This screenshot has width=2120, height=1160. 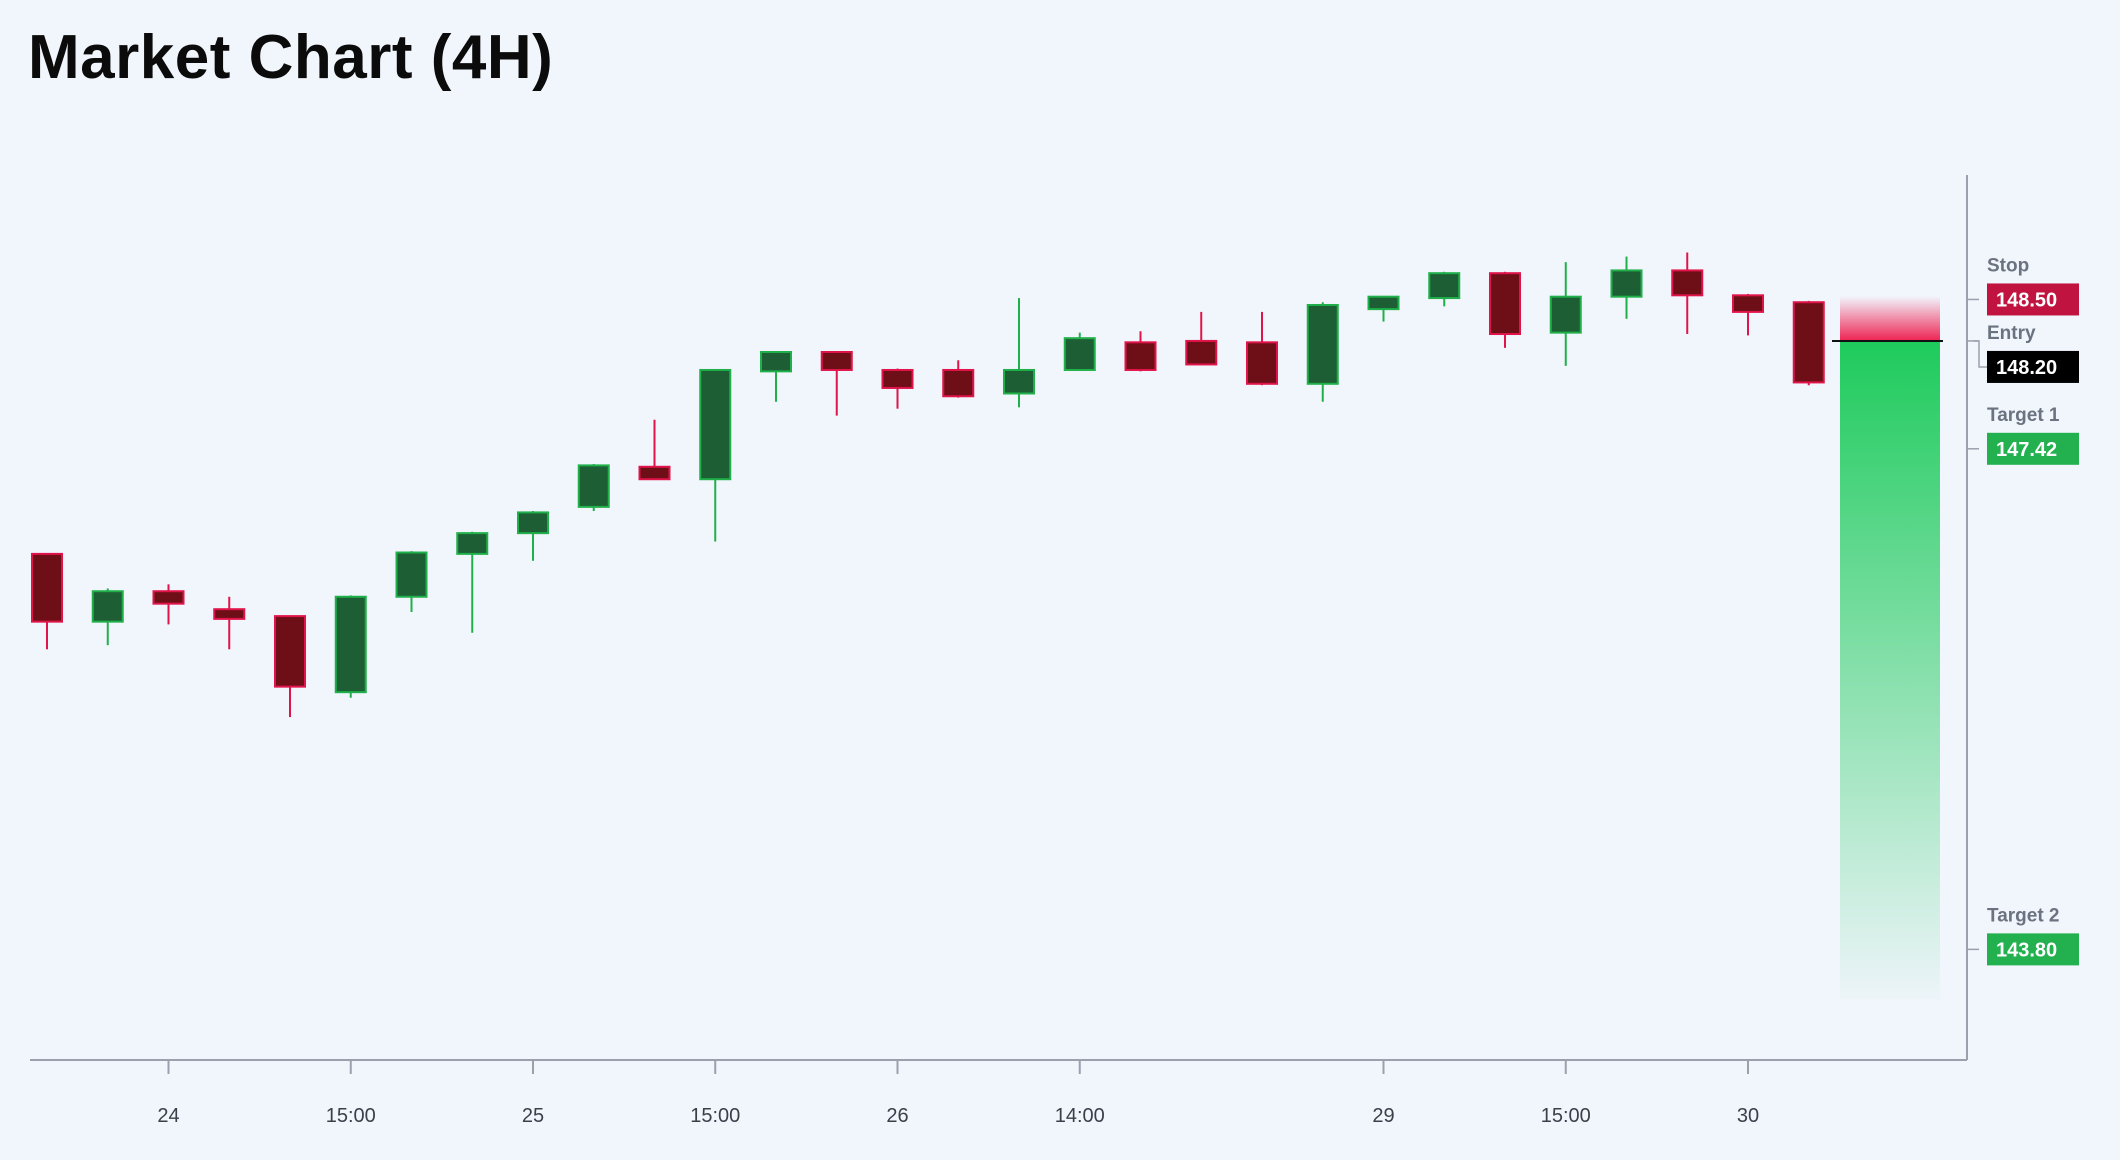 What do you see at coordinates (2026, 950) in the screenshot?
I see `level-value: 143.80` at bounding box center [2026, 950].